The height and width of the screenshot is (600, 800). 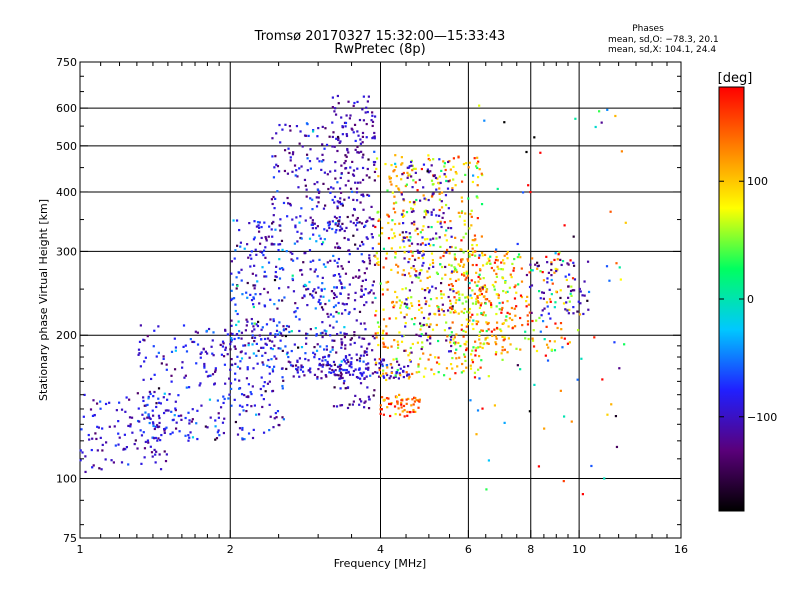 I want to click on x-tick-label: 10, so click(x=579, y=549).